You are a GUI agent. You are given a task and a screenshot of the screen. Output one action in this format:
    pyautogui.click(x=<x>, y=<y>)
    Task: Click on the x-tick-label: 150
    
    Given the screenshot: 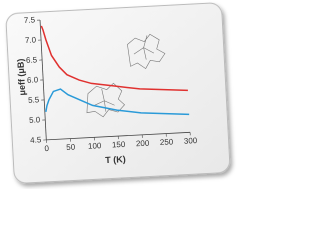 What is the action you would take?
    pyautogui.click(x=119, y=145)
    